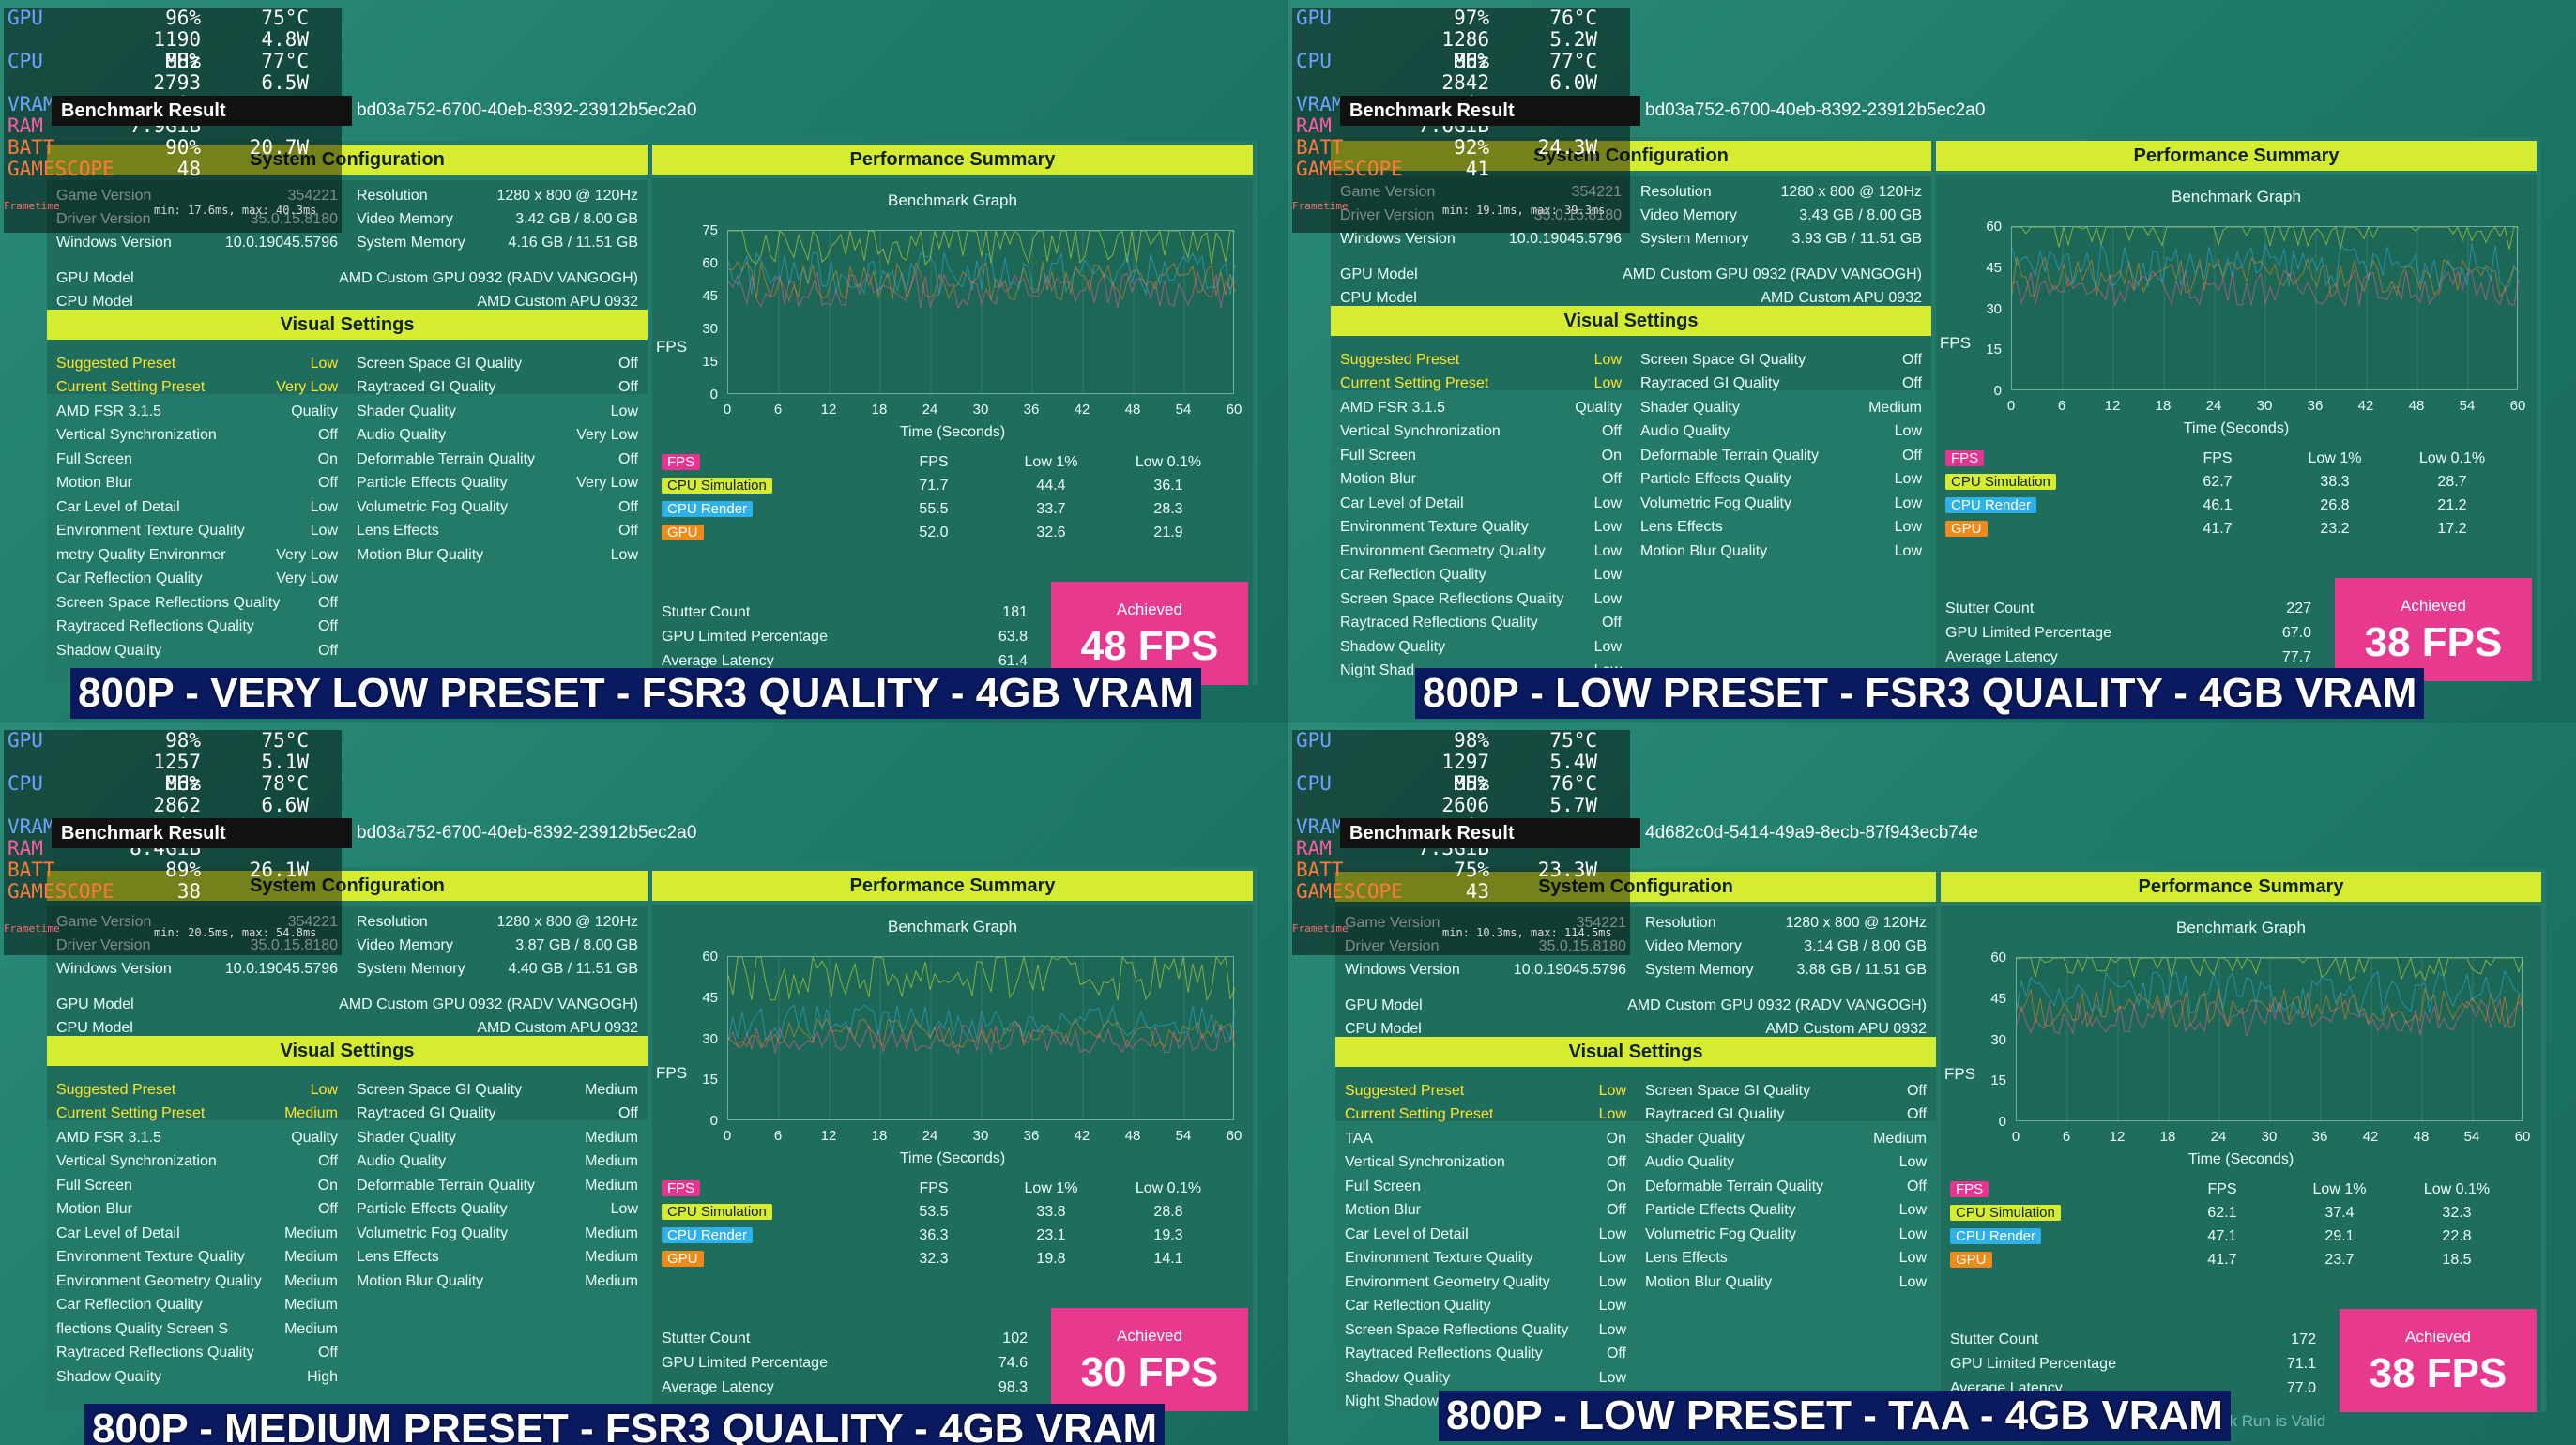 The width and height of the screenshot is (2576, 1445). I want to click on summary-key: Stutter Count, so click(706, 1338).